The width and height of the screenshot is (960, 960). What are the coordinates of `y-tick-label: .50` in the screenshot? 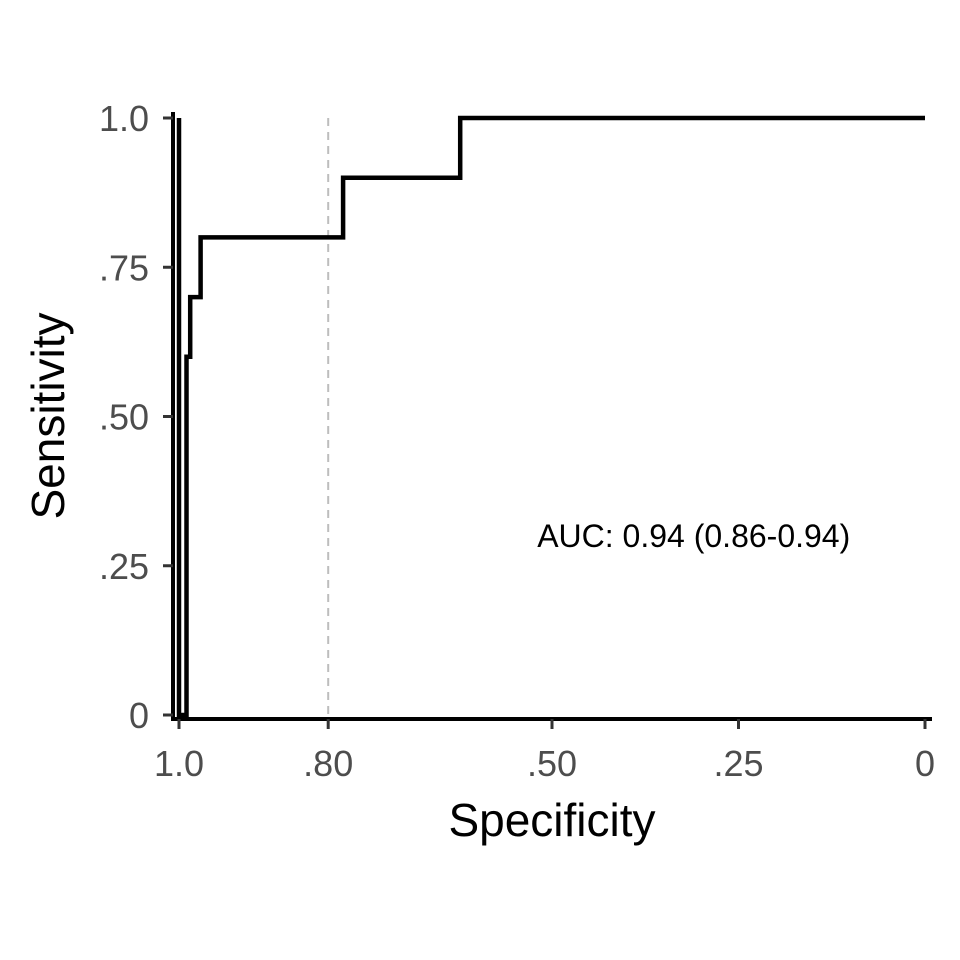 It's located at (124, 417).